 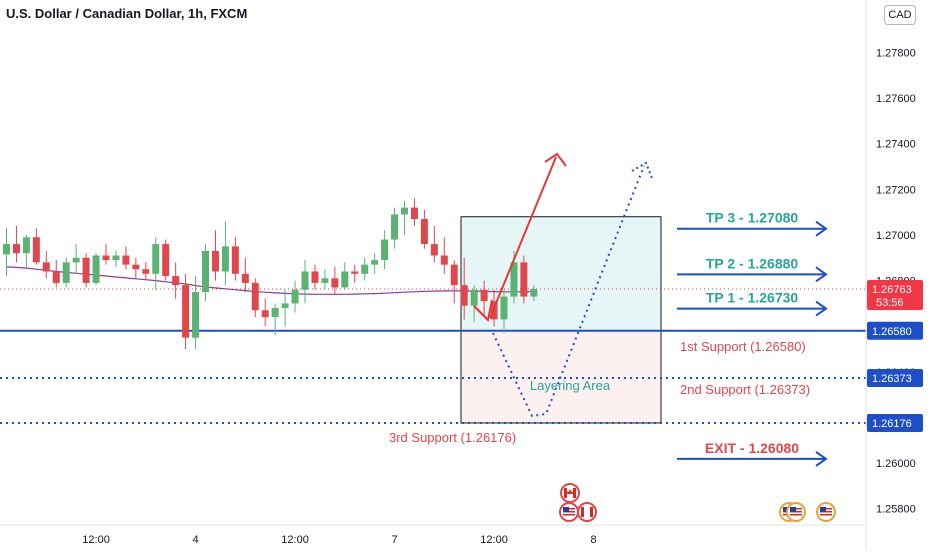 I want to click on event-flags, so click(x=697, y=502).